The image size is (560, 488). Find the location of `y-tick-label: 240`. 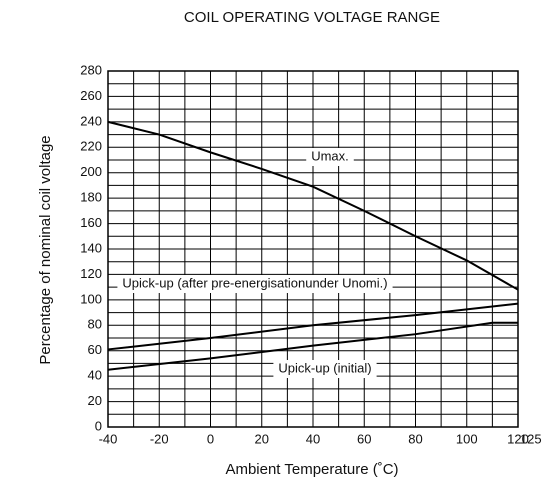

y-tick-label: 240 is located at coordinates (91, 120).